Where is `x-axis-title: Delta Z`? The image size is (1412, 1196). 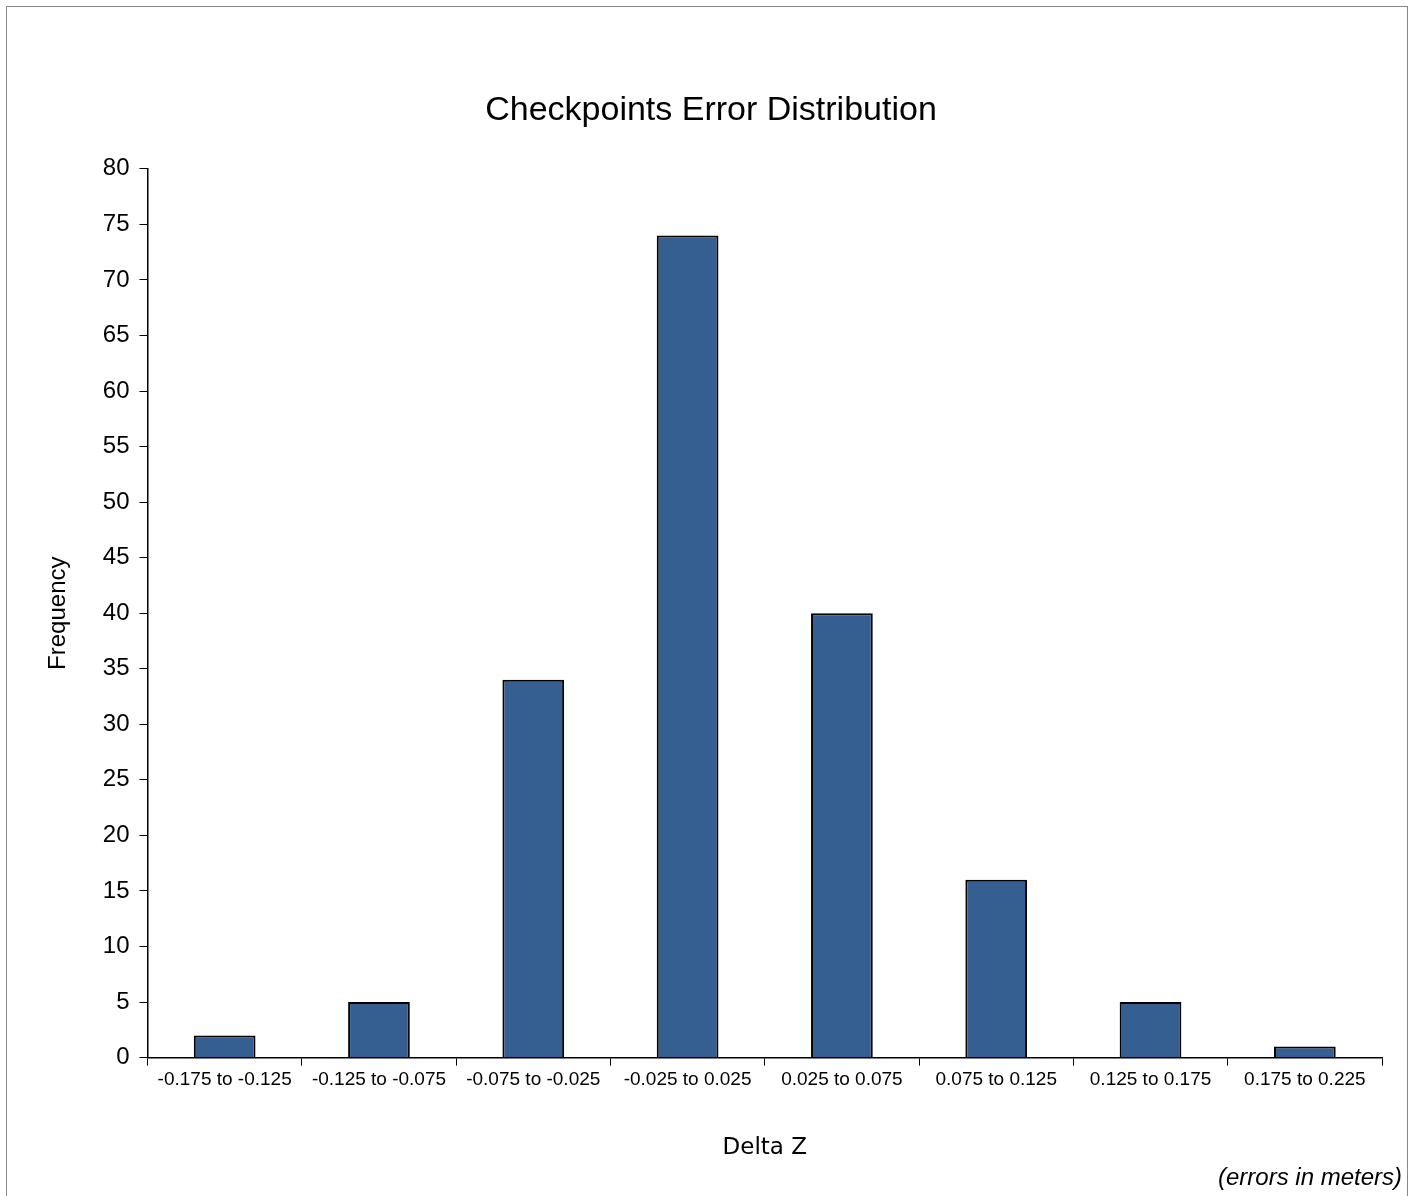
x-axis-title: Delta Z is located at coordinates (764, 1146).